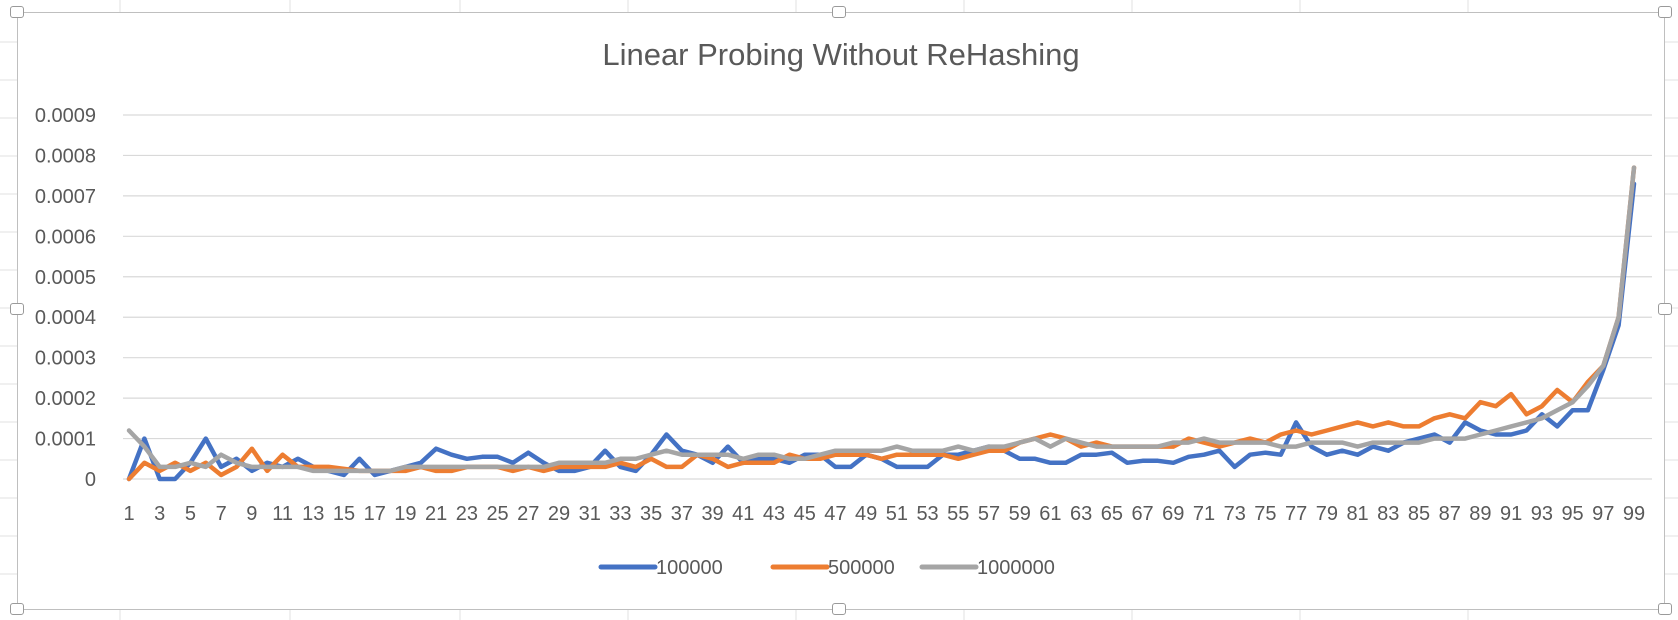  I want to click on x-tick-label: 79, so click(1327, 514).